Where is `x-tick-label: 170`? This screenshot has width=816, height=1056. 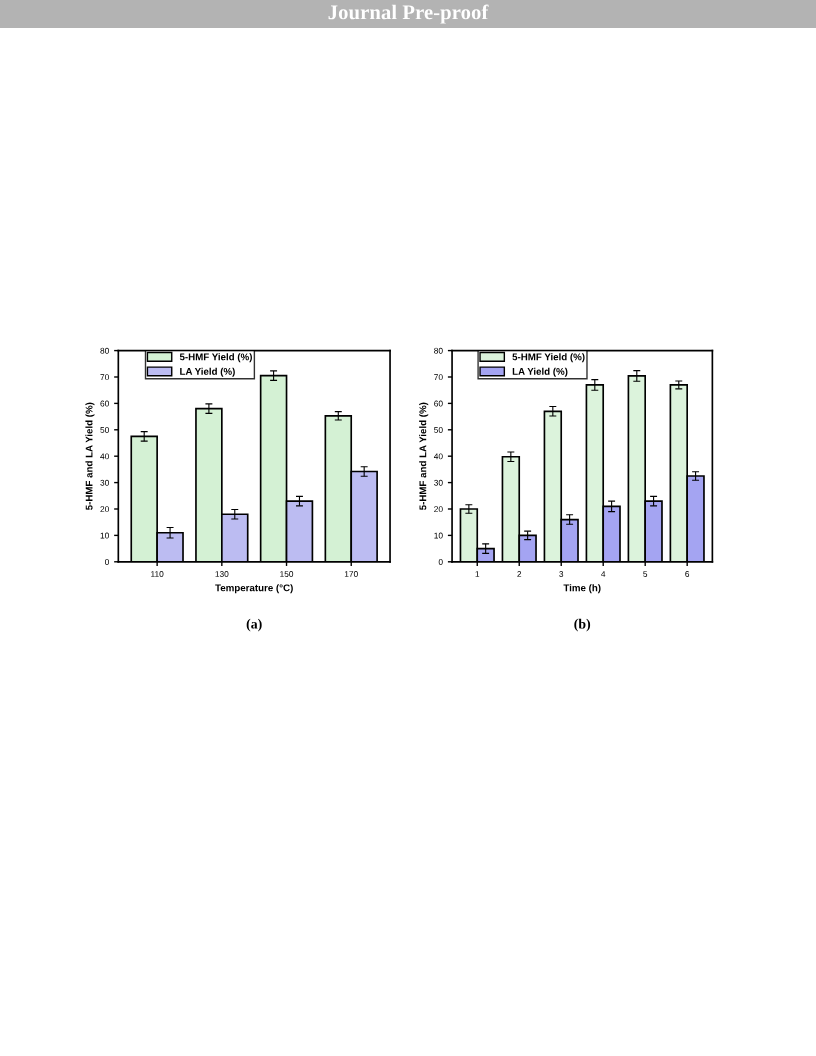 x-tick-label: 170 is located at coordinates (351, 574).